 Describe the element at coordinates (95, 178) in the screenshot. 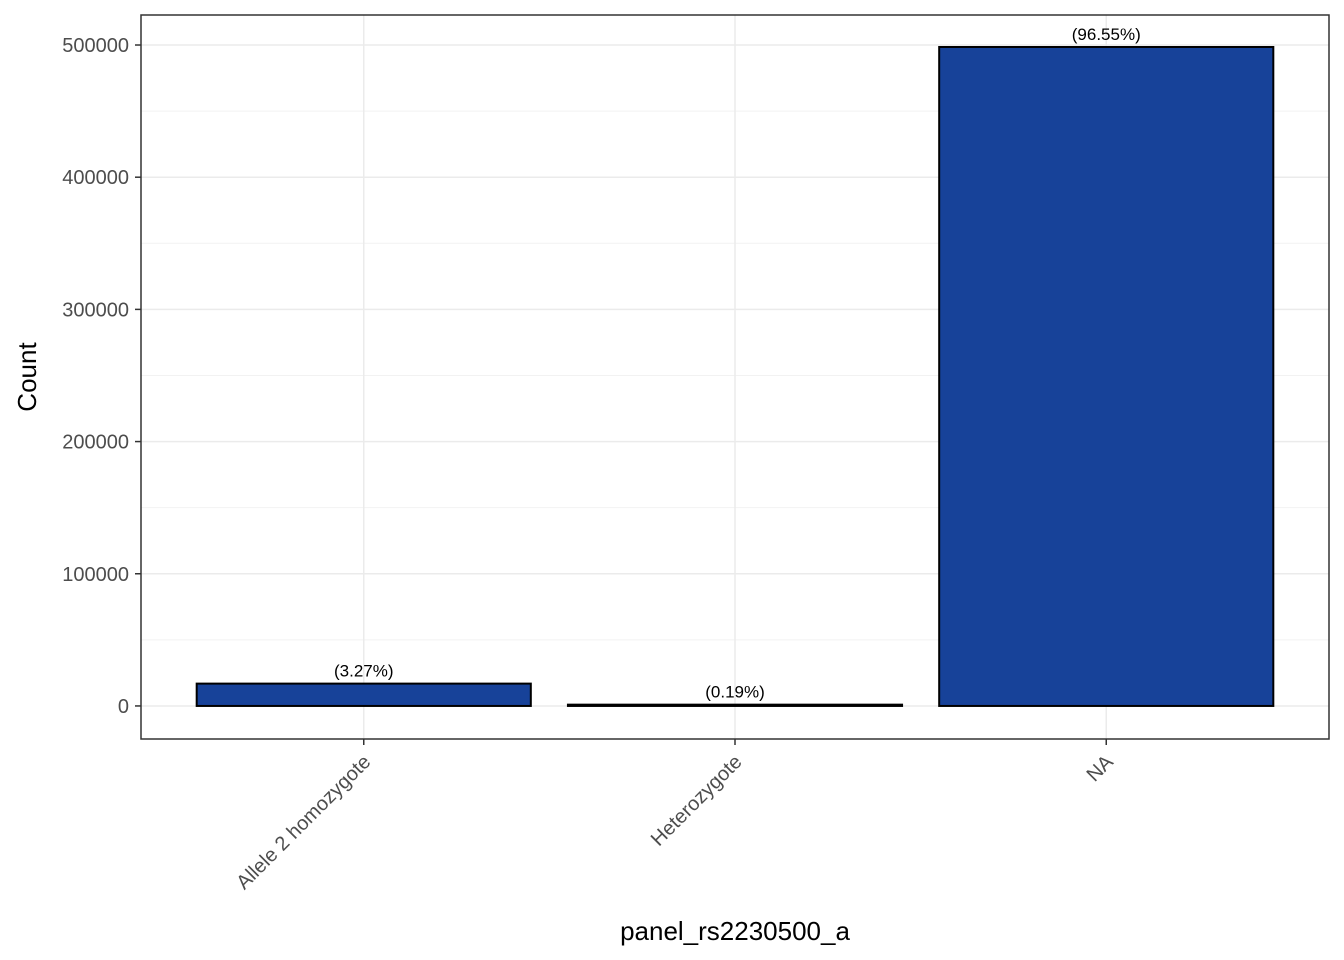

I see `y-tick-label: 400000` at that location.